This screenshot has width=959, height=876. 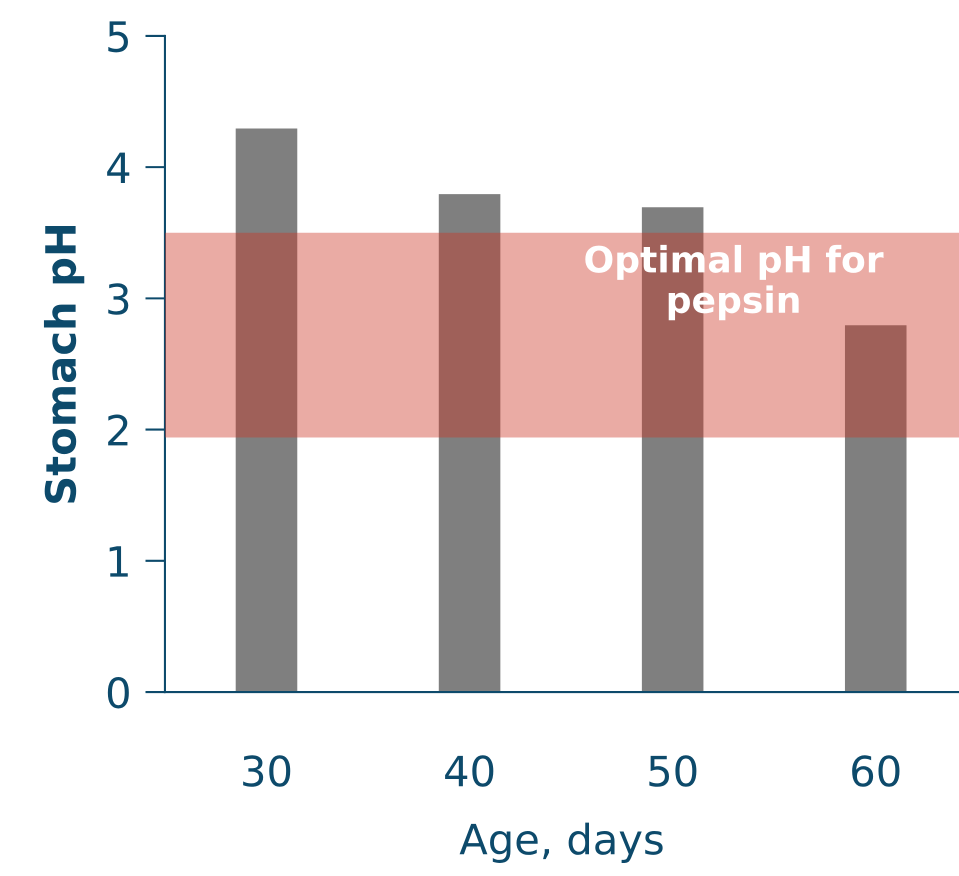 I want to click on x-tick-label: 40, so click(x=469, y=771).